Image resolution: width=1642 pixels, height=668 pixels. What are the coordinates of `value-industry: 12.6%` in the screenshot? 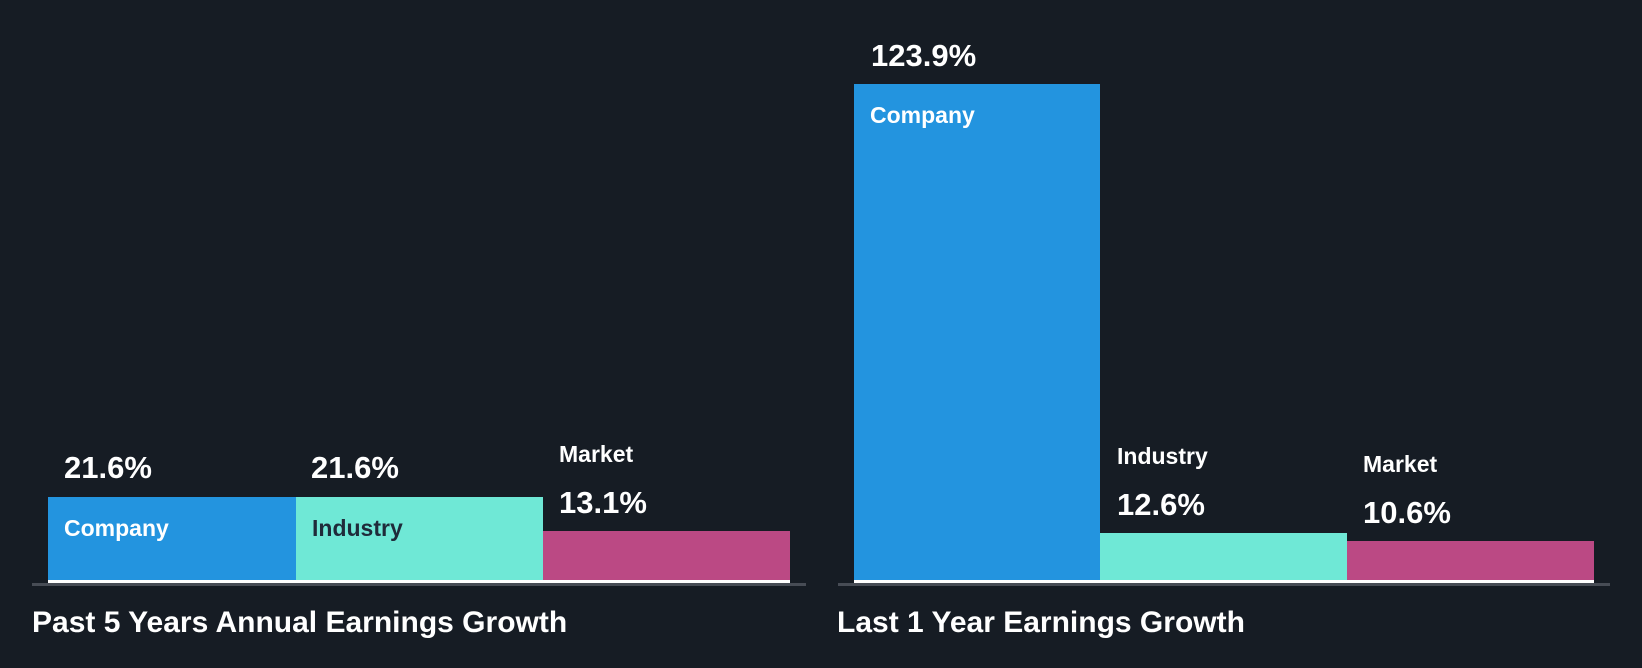 It's located at (1161, 504).